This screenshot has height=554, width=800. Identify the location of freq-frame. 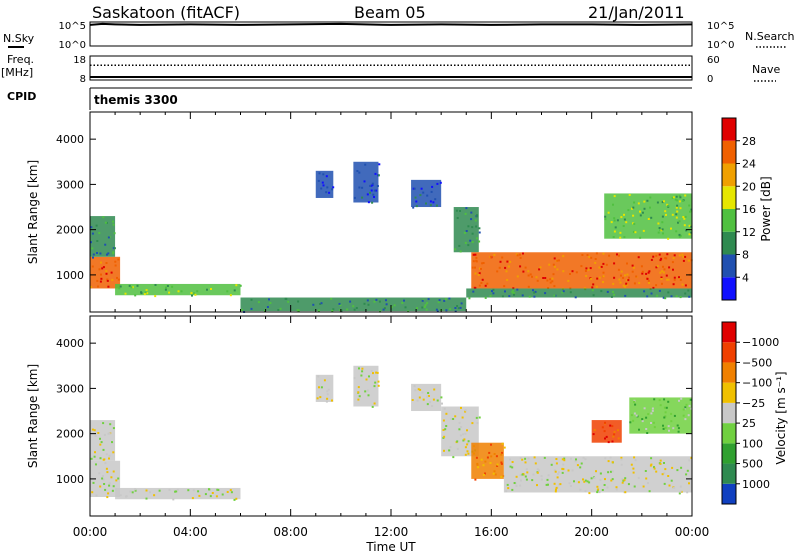
(391, 68).